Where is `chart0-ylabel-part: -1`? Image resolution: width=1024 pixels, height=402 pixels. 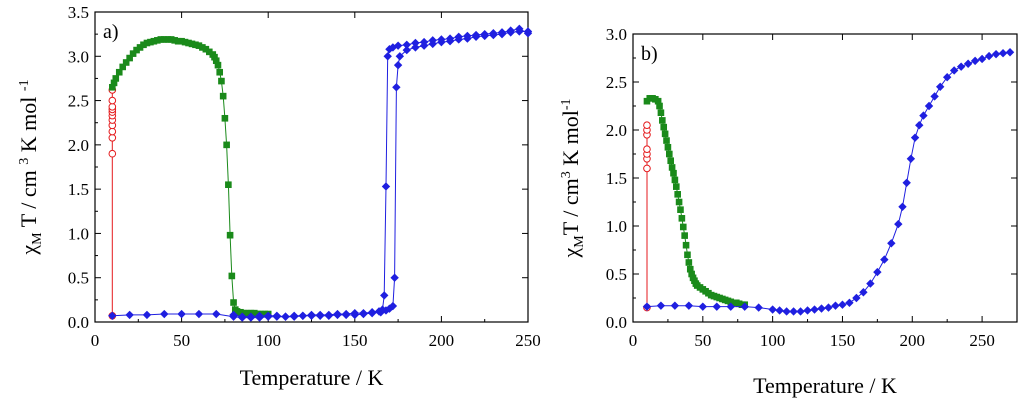 chart0-ylabel-part: -1 is located at coordinates (24, 85).